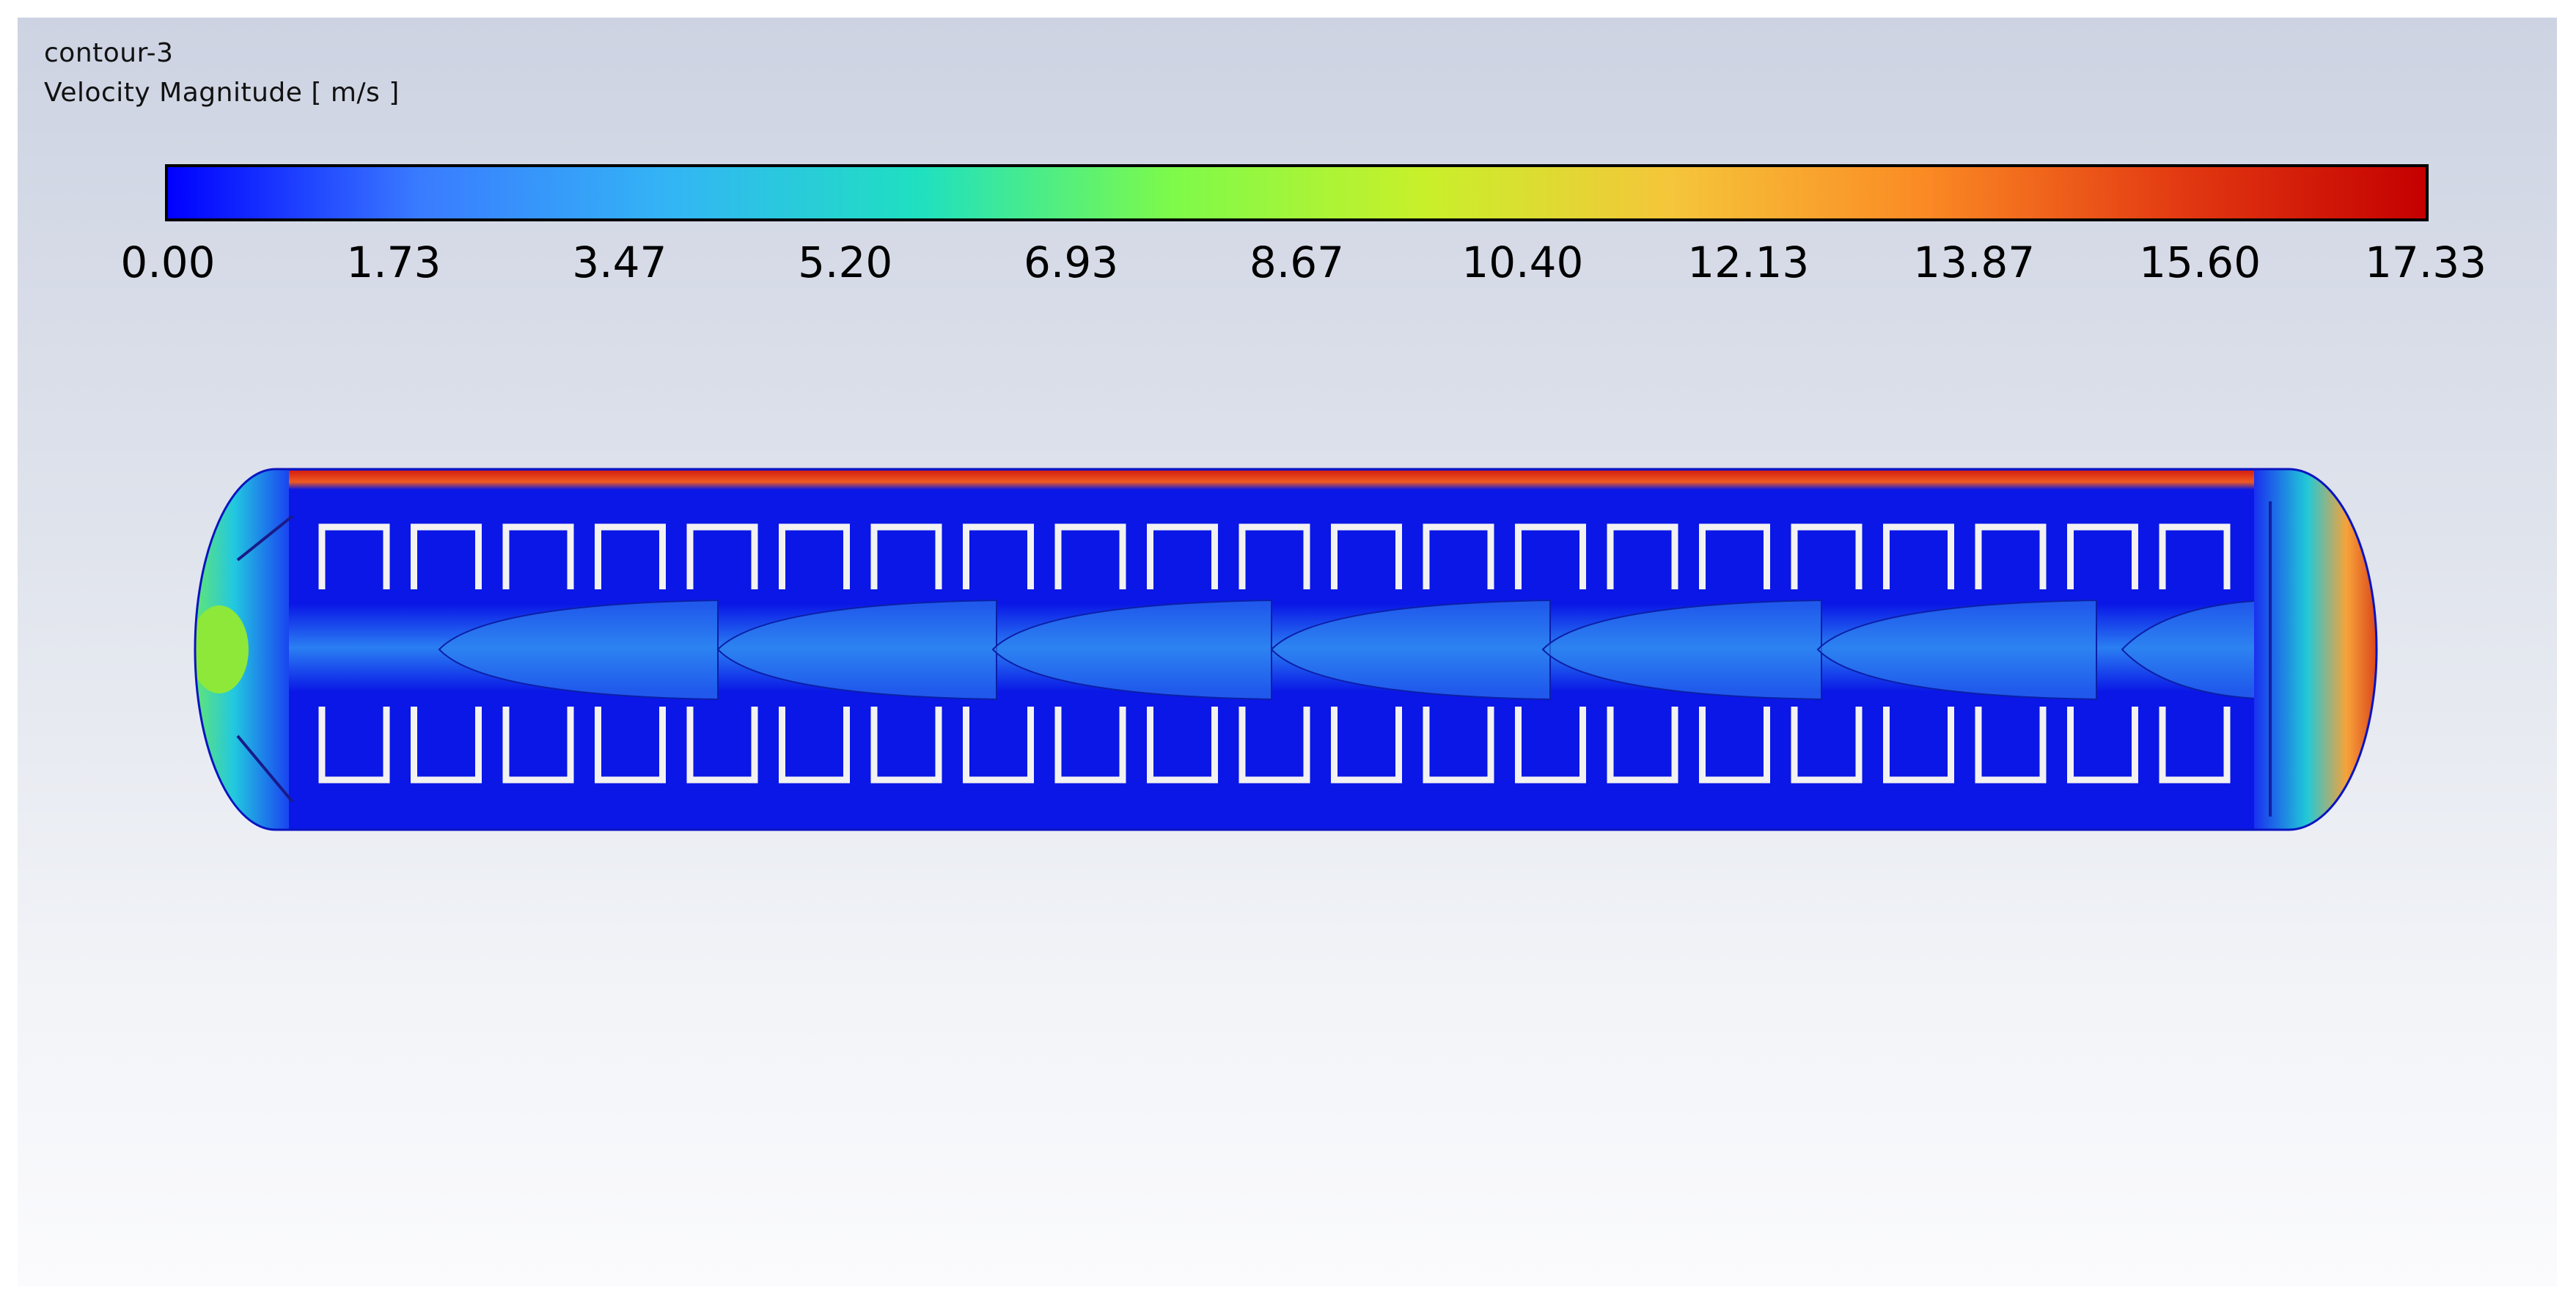  Describe the element at coordinates (222, 93) in the screenshot. I see `contour-quantity: Velocity Magnitude [ m/s ]` at that location.